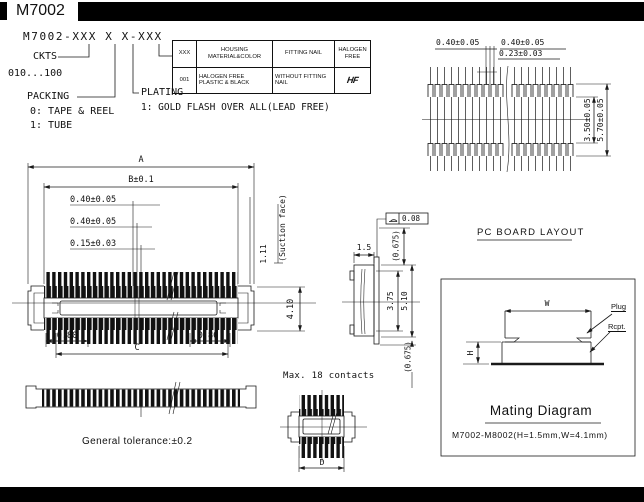 This screenshot has height=502, width=644. Describe the element at coordinates (521, 53) in the screenshot. I see `dim-pad-width: 0.23±0.03` at that location.